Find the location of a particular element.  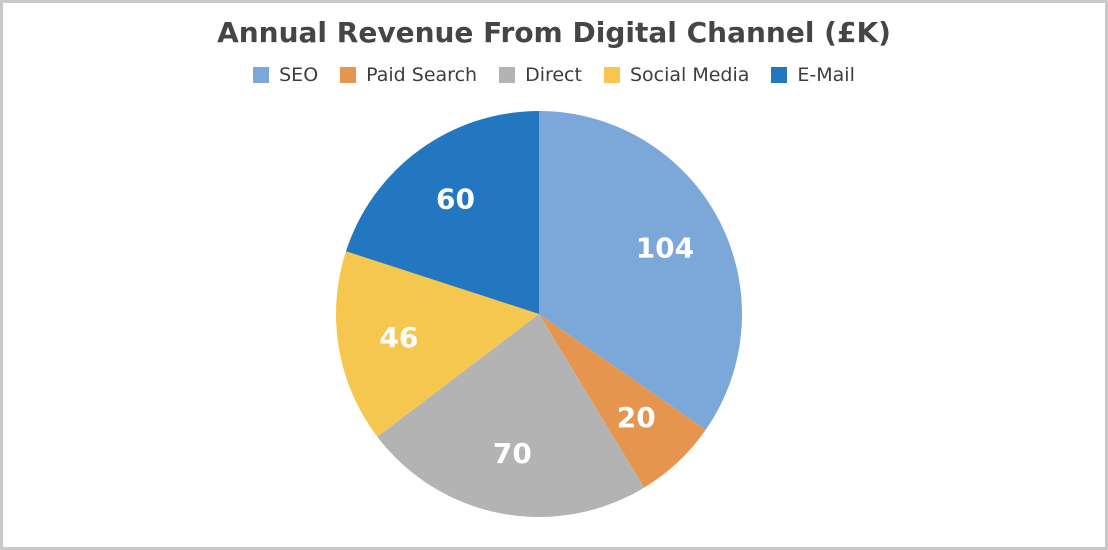

data-label-social-media: 46 is located at coordinates (398, 337).